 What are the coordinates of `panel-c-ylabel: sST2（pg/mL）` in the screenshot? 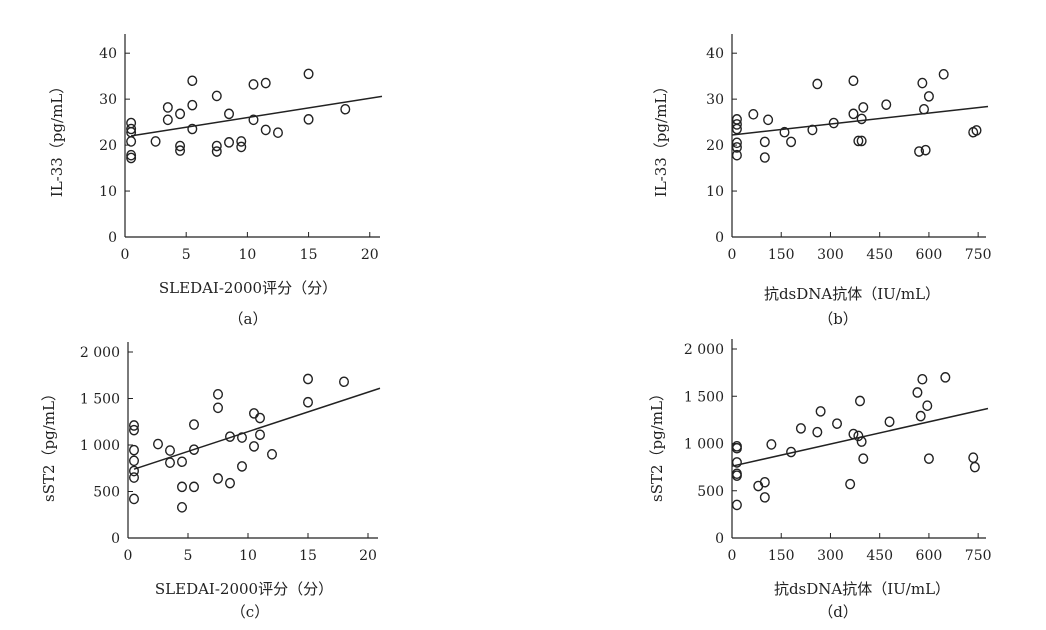 It's located at (49, 444).